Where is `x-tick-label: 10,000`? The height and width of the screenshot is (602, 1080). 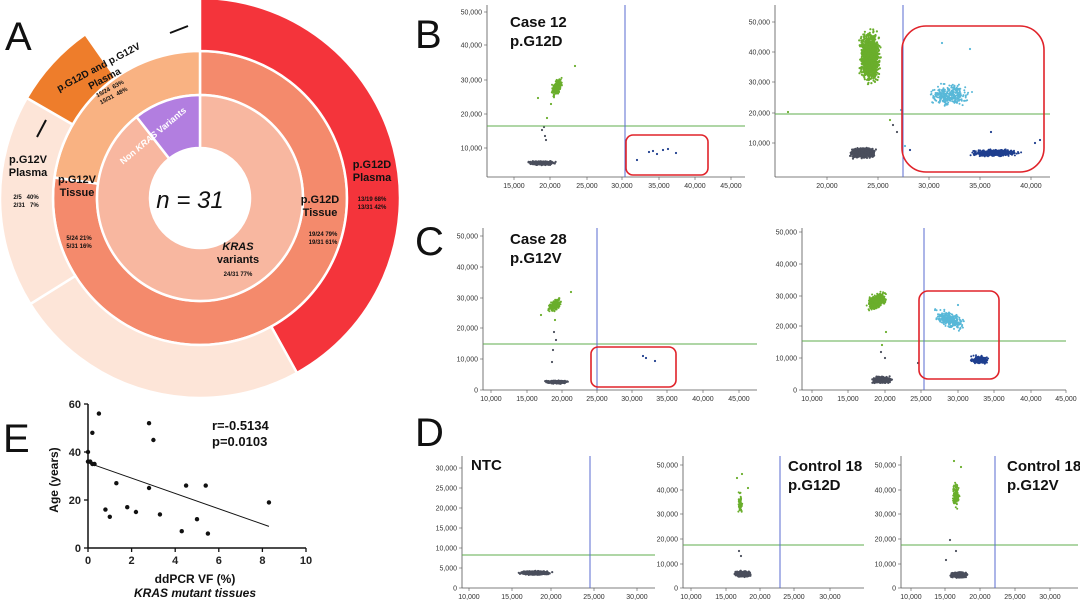
x-tick-label: 10,000 is located at coordinates (812, 399).